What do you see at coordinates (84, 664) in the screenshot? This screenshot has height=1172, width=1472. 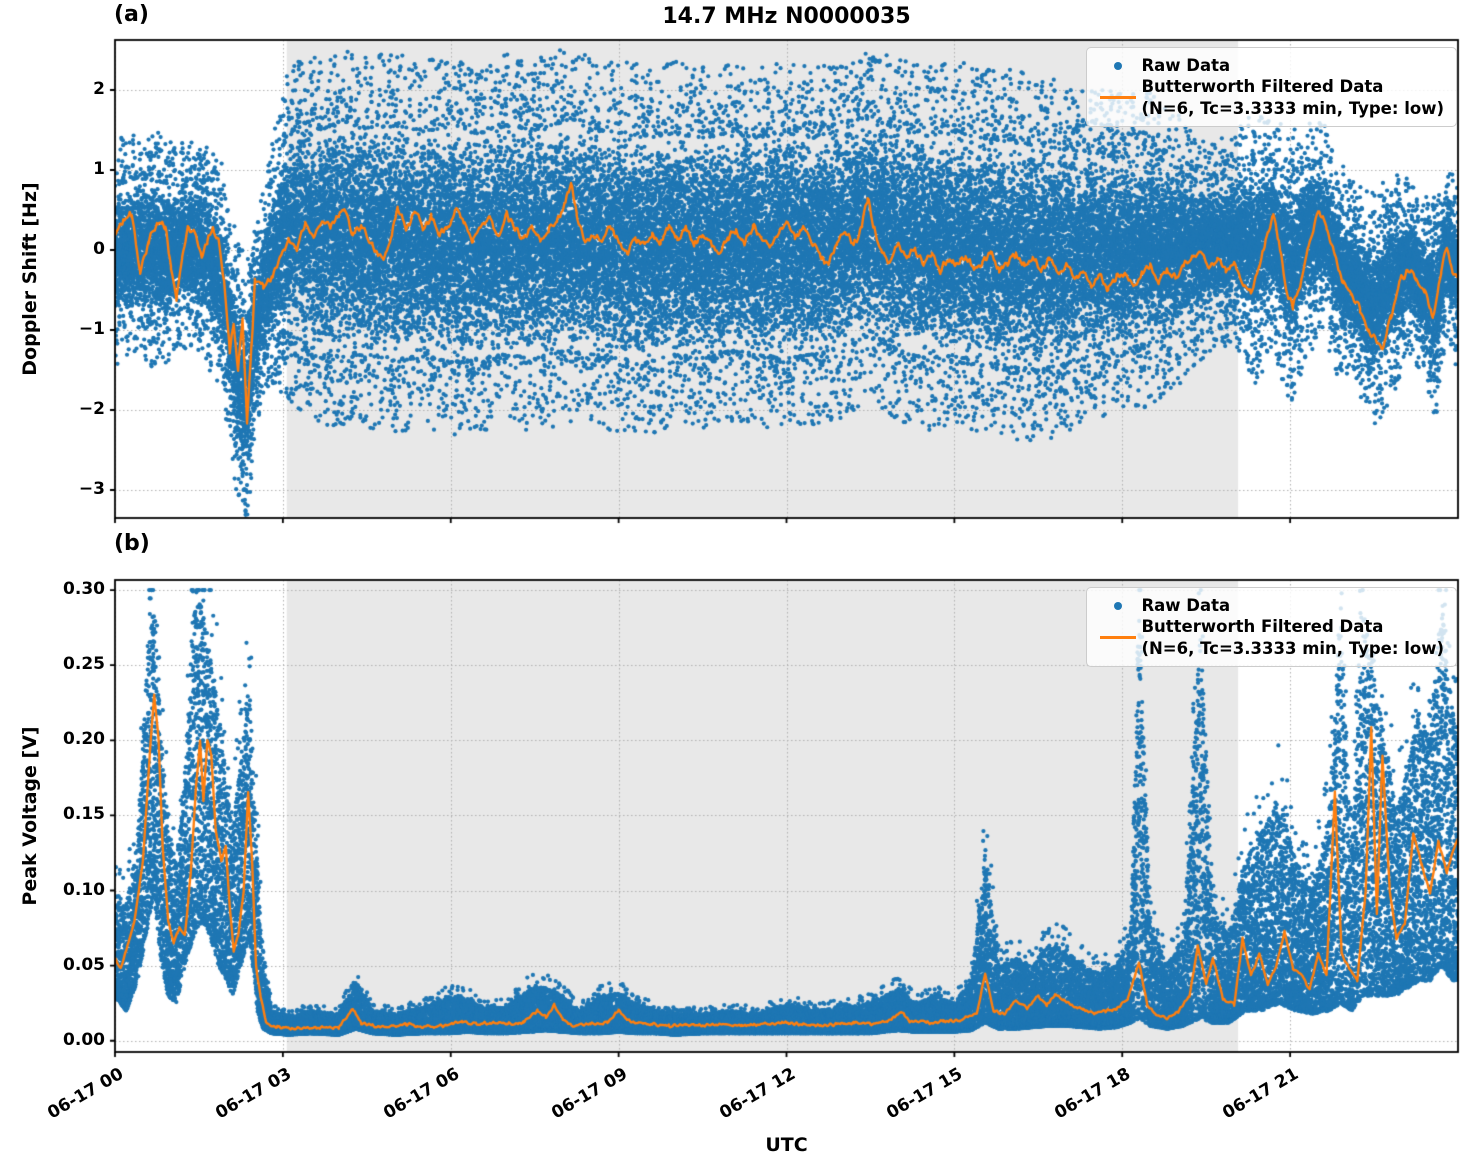 I see `y-tick-label: 0.25` at bounding box center [84, 664].